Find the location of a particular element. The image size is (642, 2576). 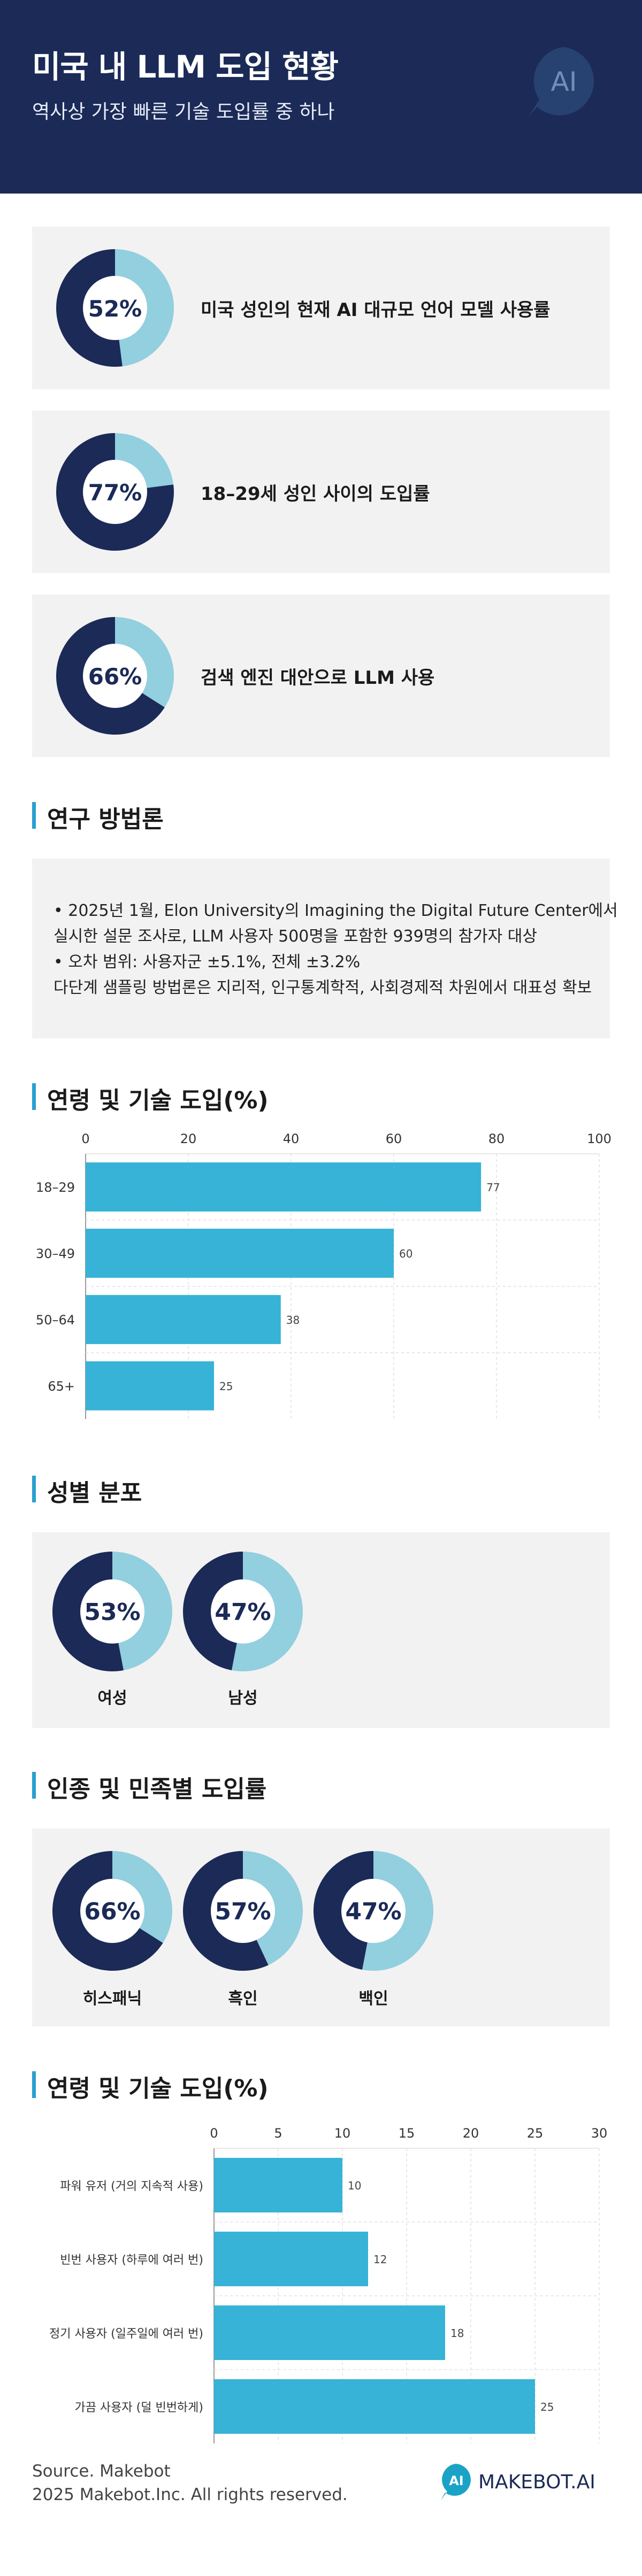

x-tick-label: 40 is located at coordinates (291, 1138).